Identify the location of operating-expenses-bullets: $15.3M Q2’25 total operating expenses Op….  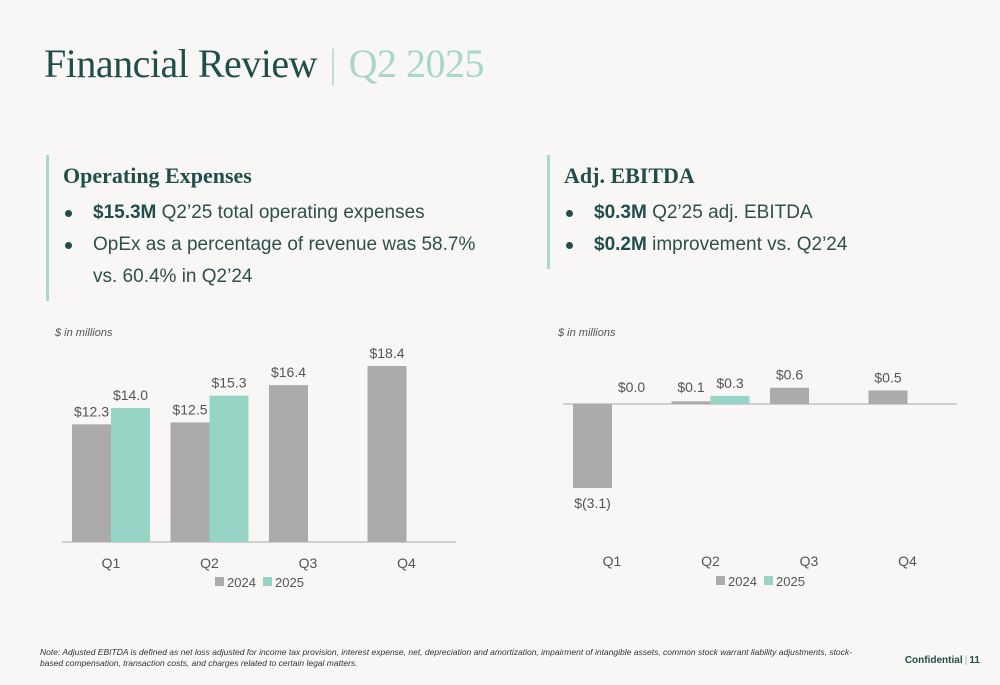
(283, 245).